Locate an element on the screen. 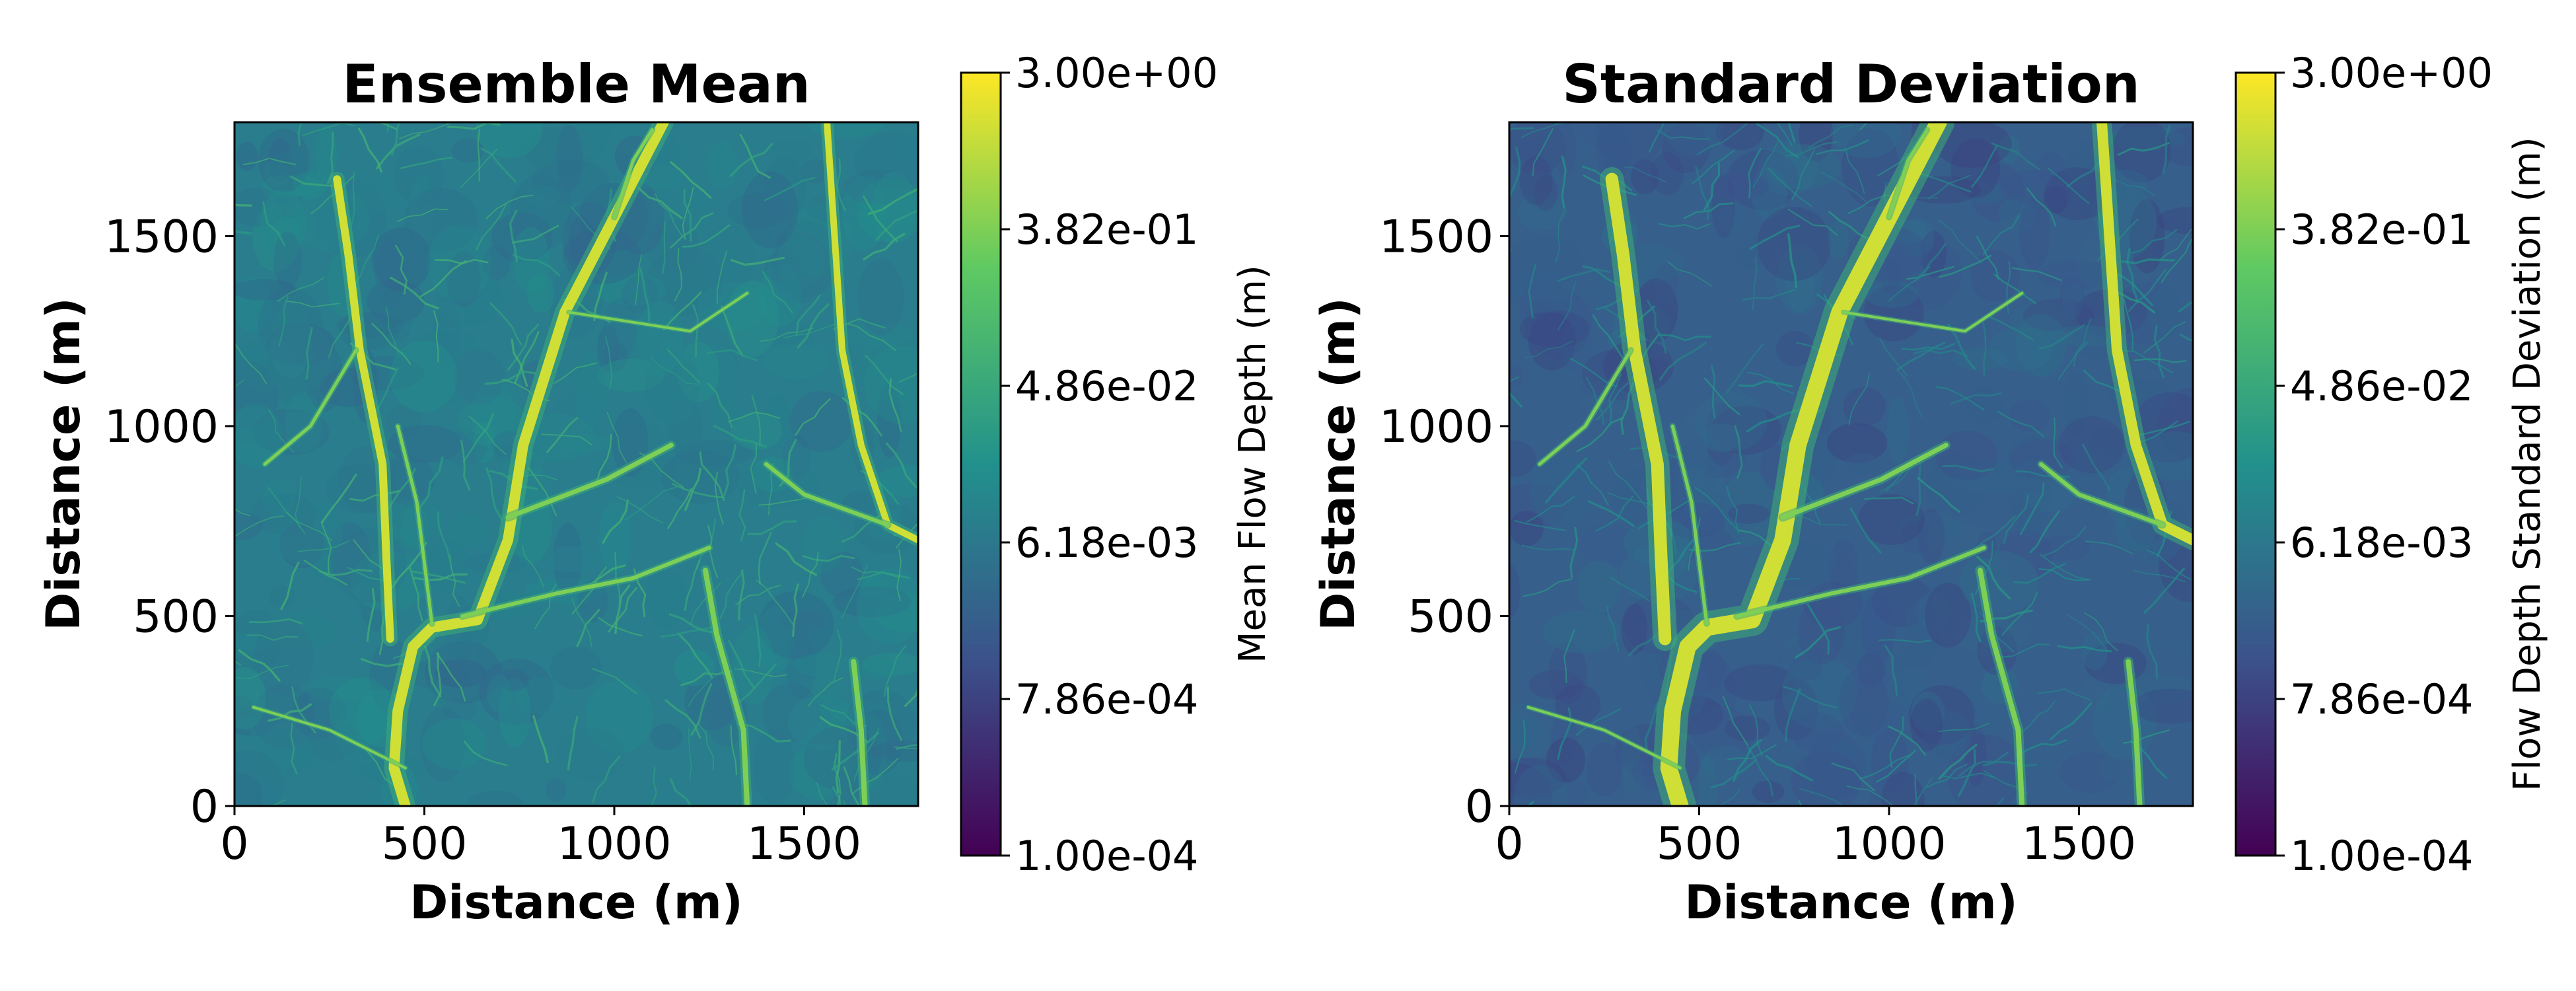 This screenshot has height=991, width=2576. right-colorbar-label: Flow Depth Standard Deviation (m) is located at coordinates (2527, 464).